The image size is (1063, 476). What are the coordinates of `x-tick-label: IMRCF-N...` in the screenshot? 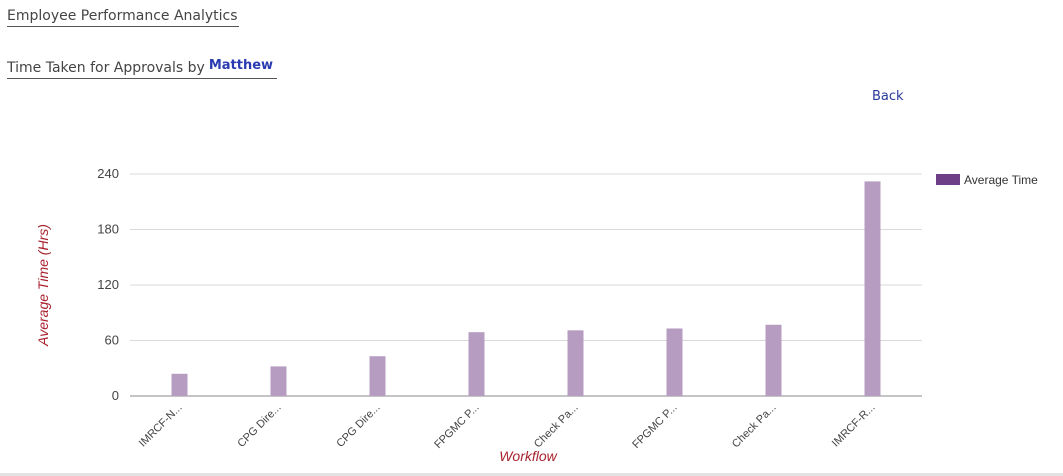 It's located at (161, 426).